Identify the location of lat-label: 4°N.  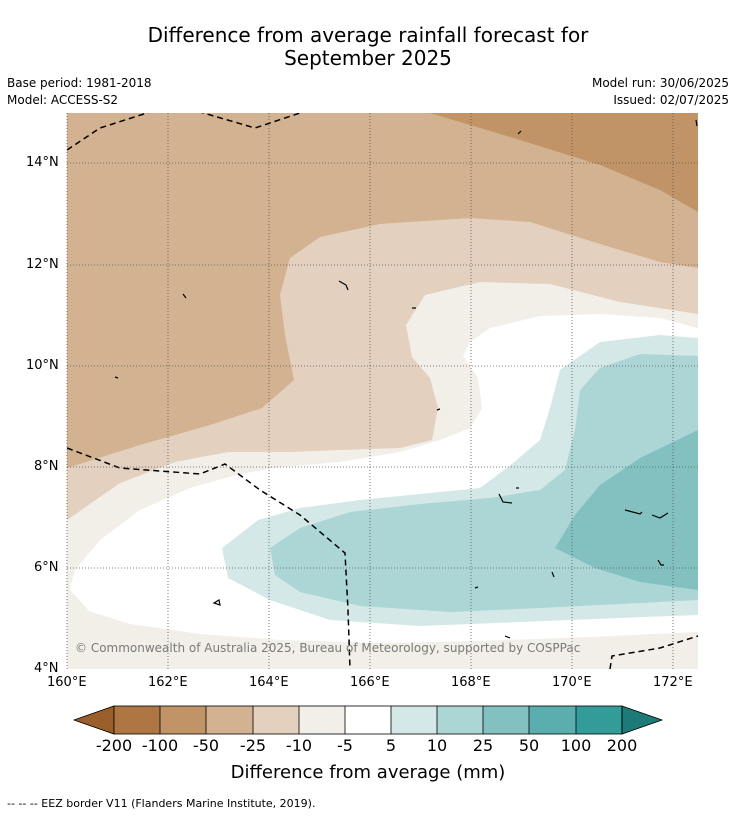
(46, 668).